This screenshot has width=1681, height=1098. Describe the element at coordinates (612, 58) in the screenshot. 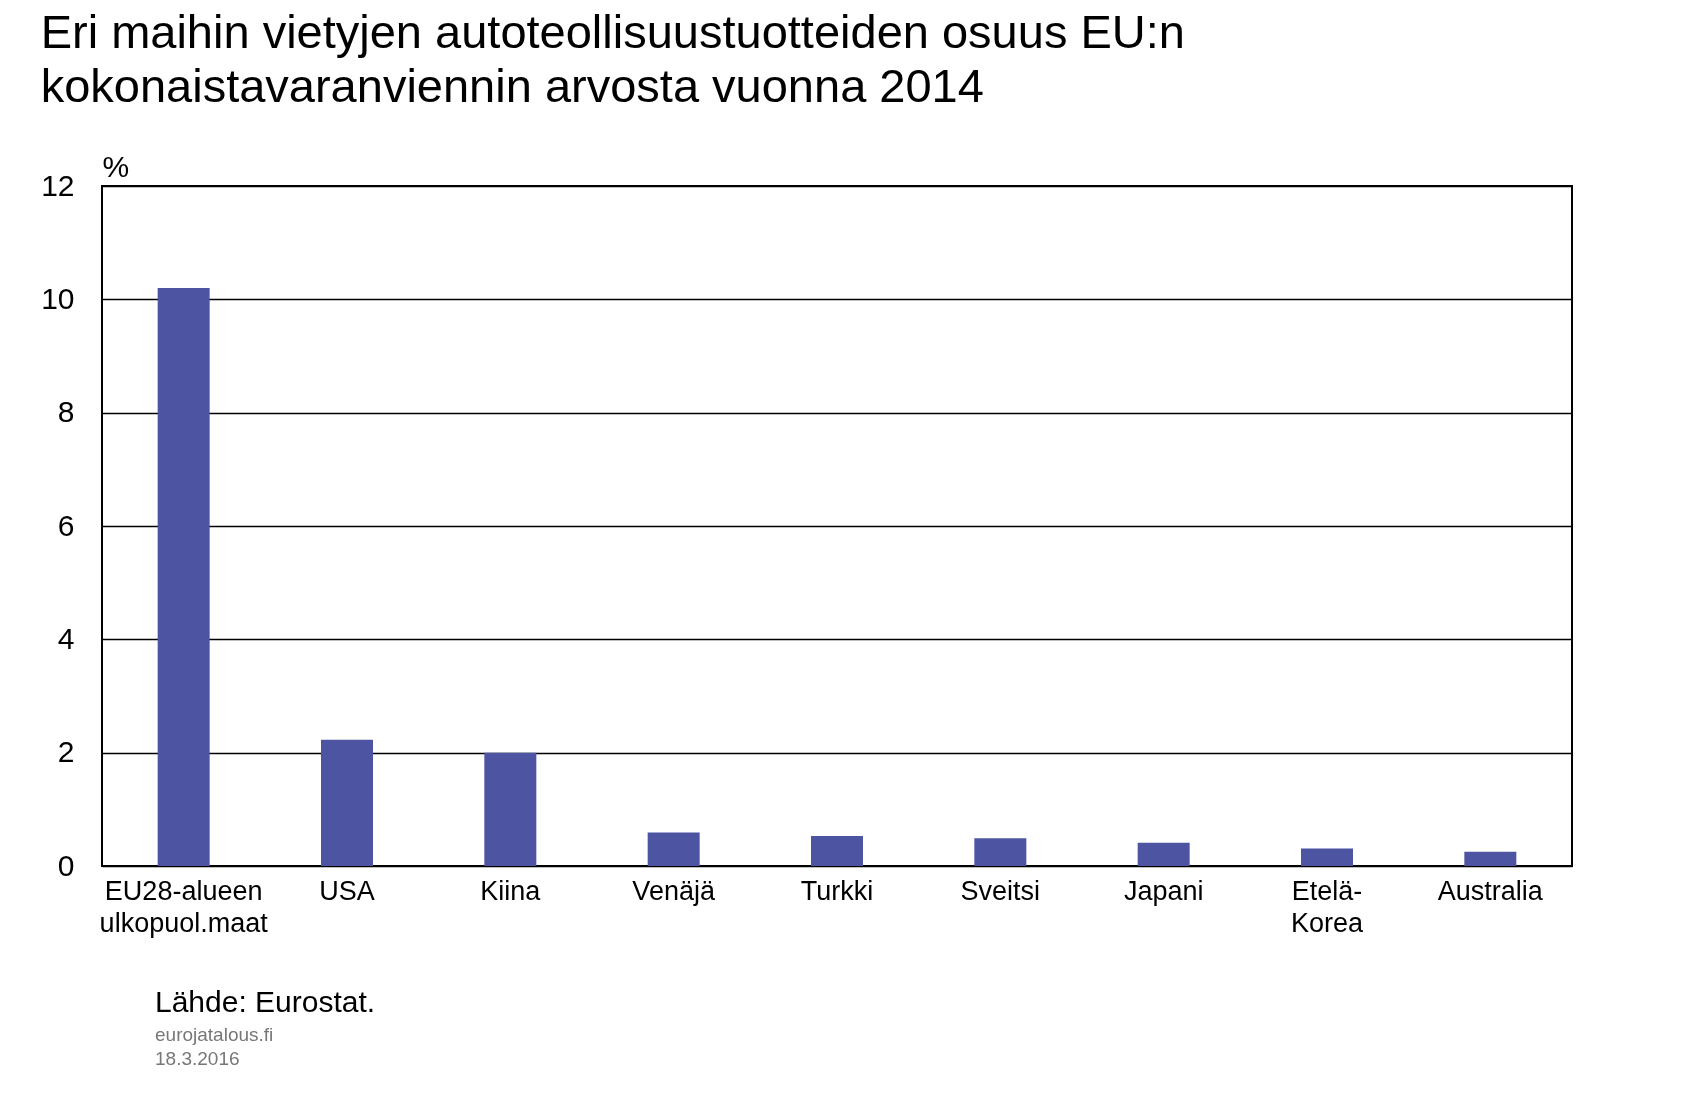

I see `chart-title: Eri maihin vietyjen autoteollisuustuotteiden osuus EU:n kokonaistavaranviennin arvosta vuonna 2014` at that location.